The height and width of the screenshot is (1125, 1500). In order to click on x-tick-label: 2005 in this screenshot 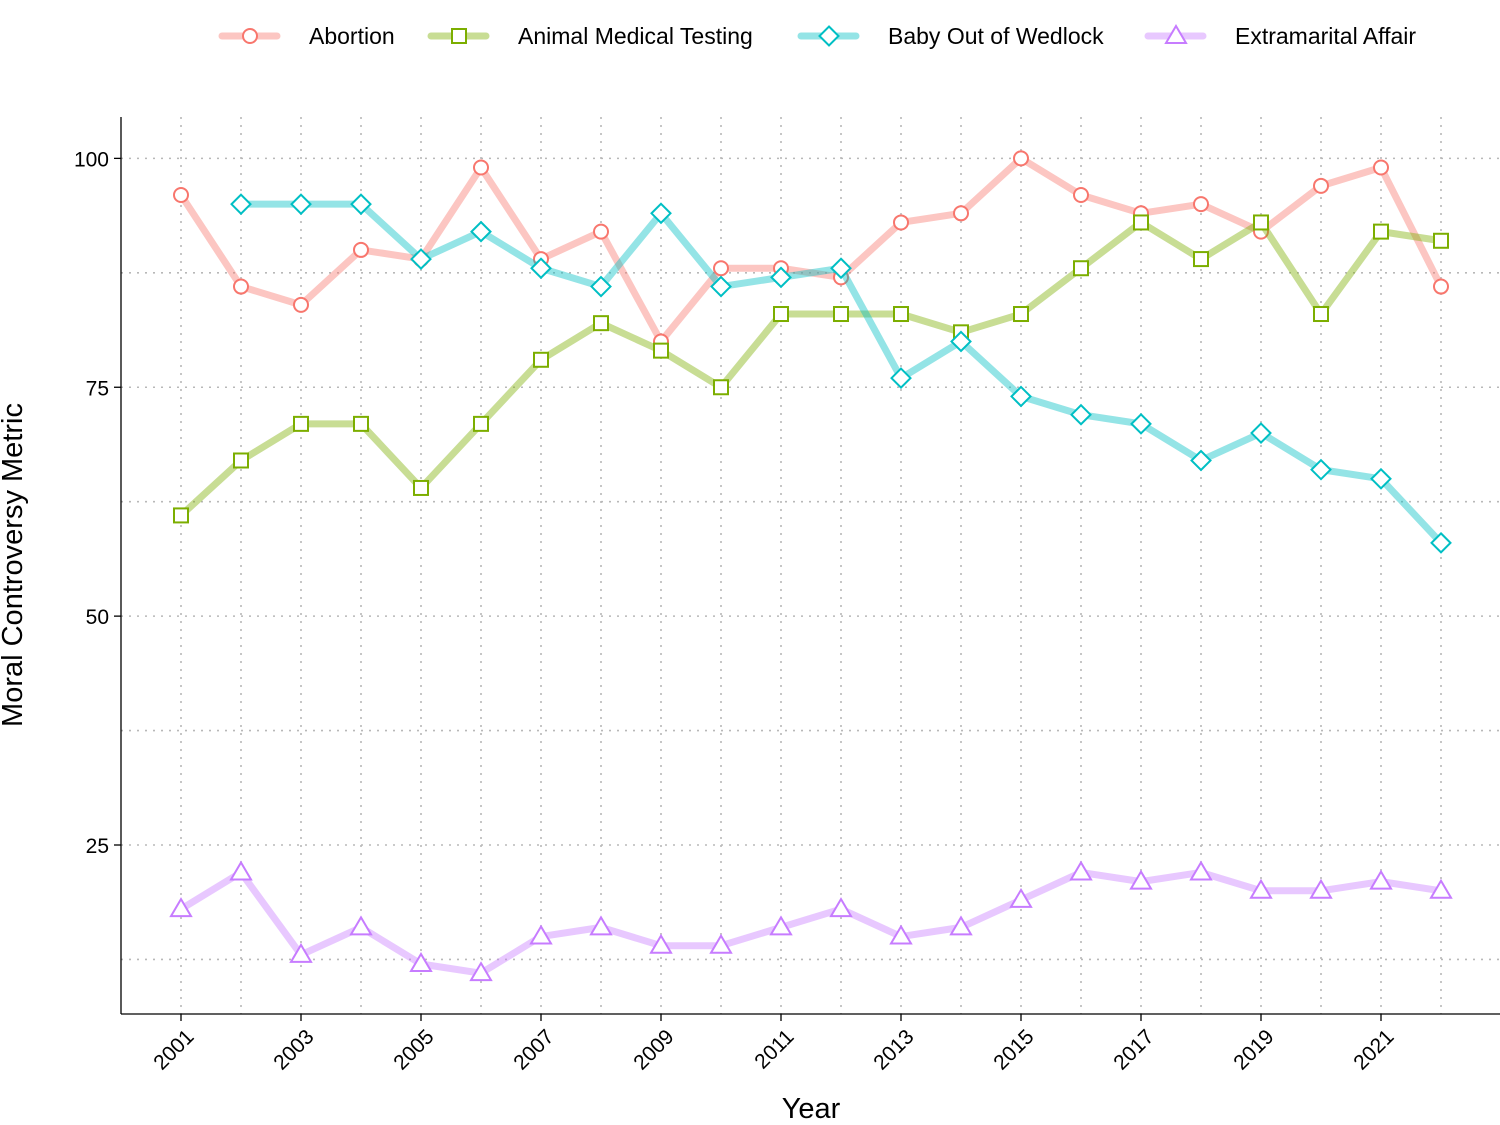, I will do `click(413, 1049)`.